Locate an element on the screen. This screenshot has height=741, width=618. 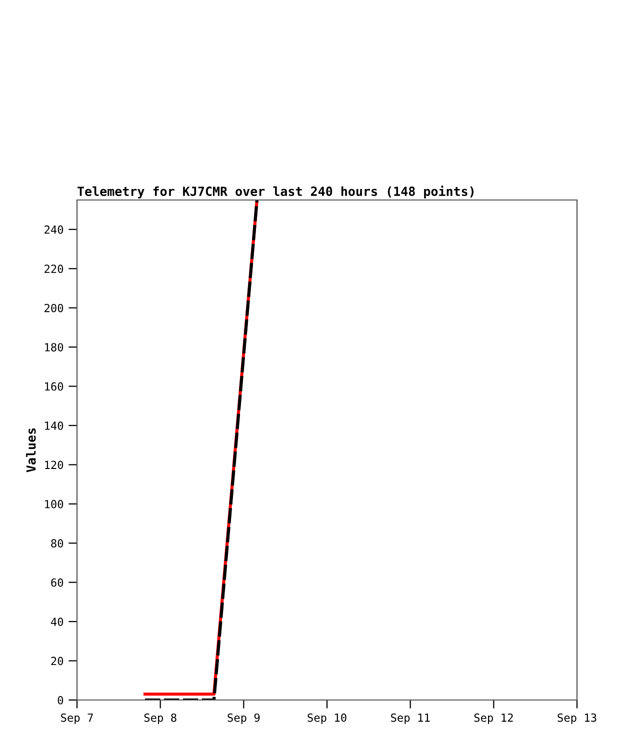
x-tick-label: Sep 9 is located at coordinates (244, 718).